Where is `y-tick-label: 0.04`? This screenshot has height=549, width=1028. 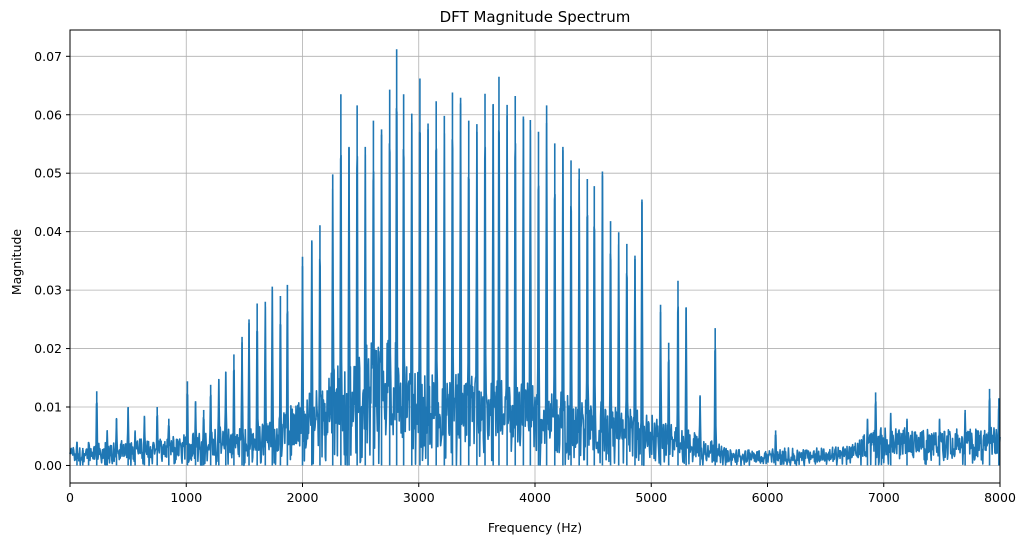 y-tick-label: 0.04 is located at coordinates (48, 231).